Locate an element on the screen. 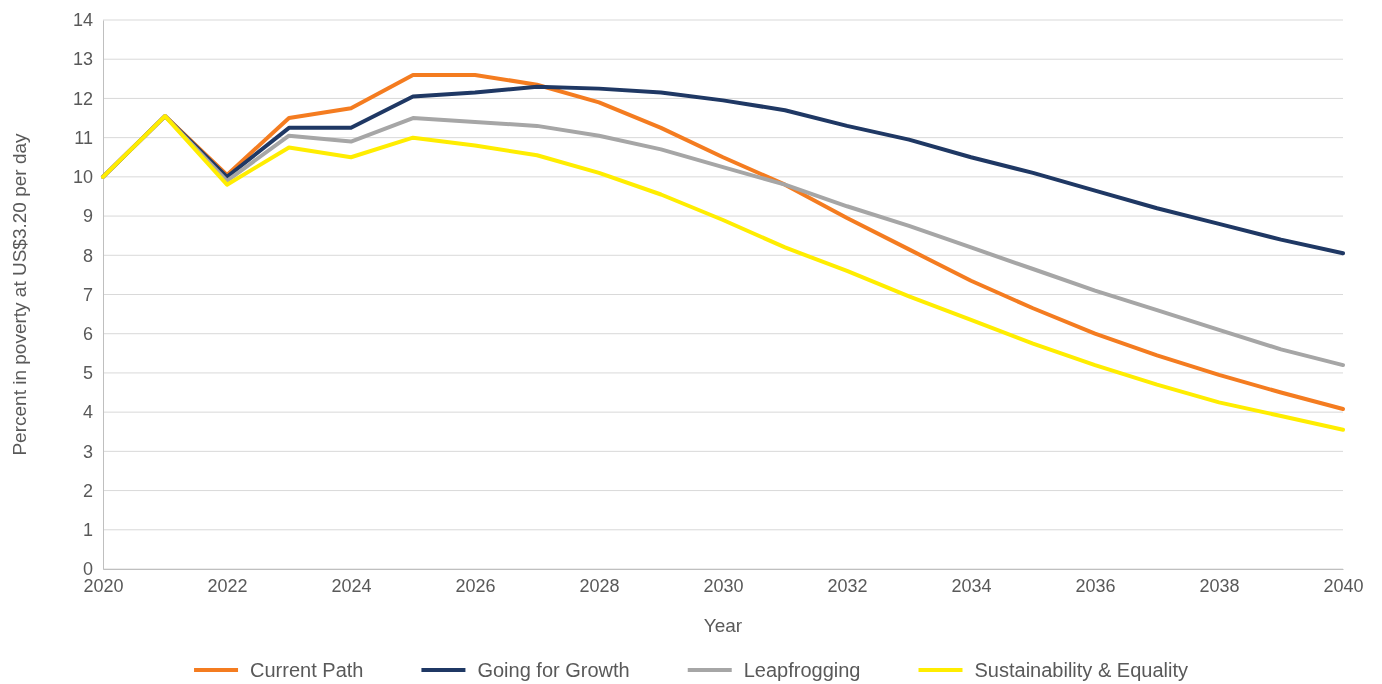 Image resolution: width=1382 pixels, height=684 pixels. x-tick-label: 2022 is located at coordinates (227, 585).